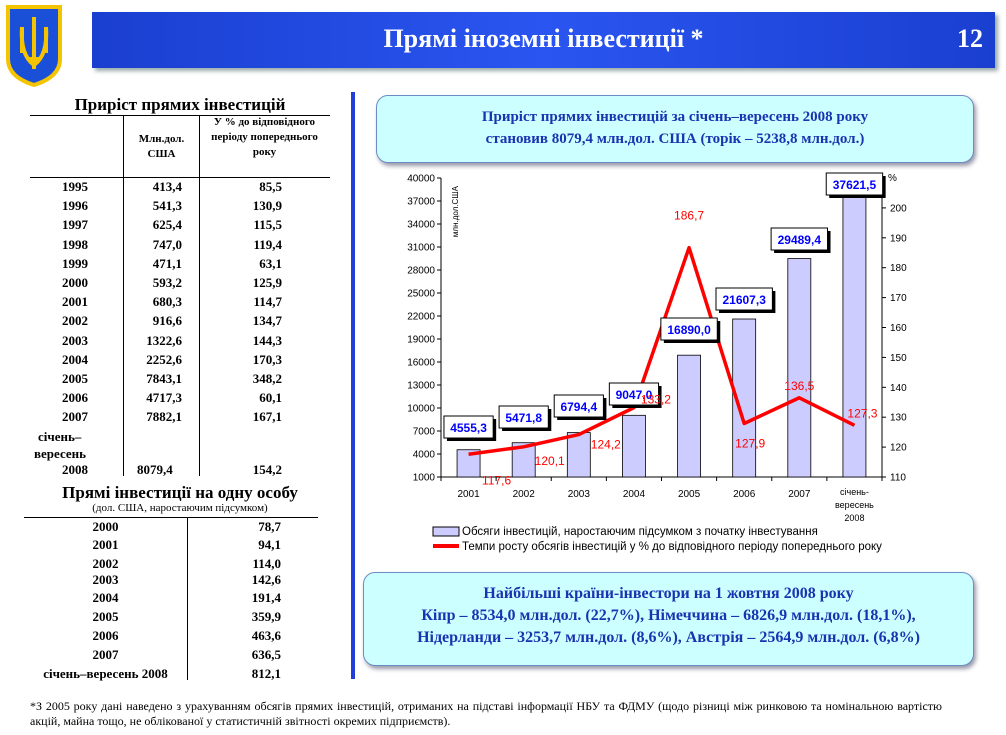 This screenshot has height=735, width=1006. Describe the element at coordinates (421, 294) in the screenshot. I see `y-tick-label: 25000` at that location.